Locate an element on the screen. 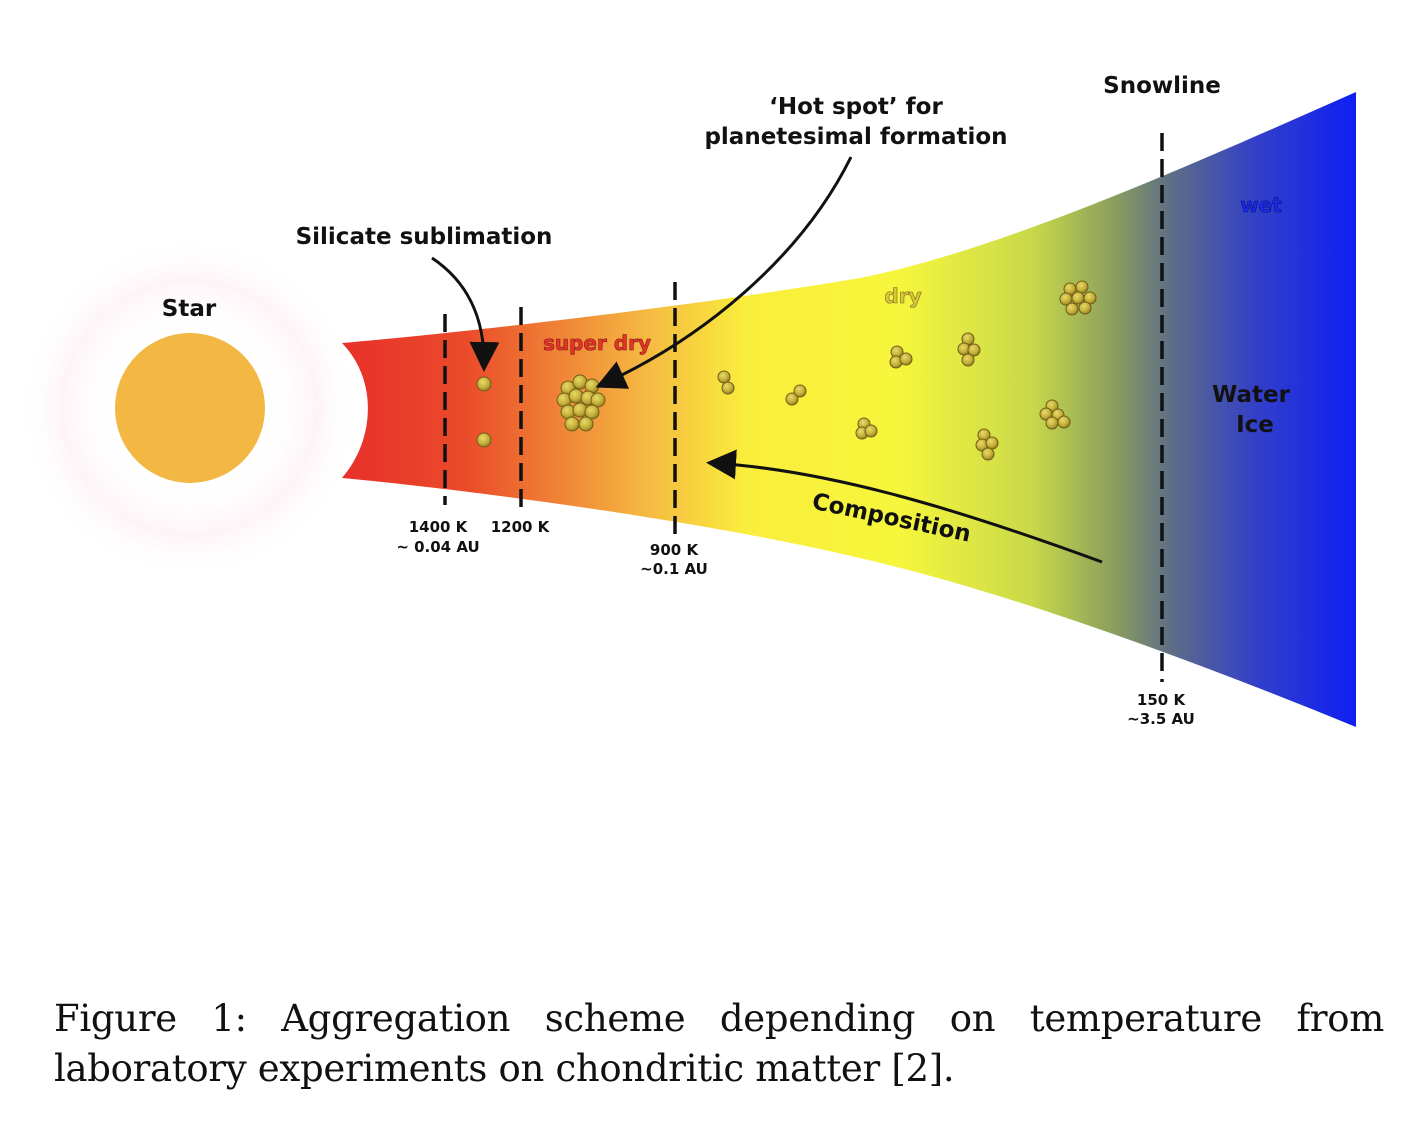  dist-0-04au: ~ 0.04 AU is located at coordinates (437, 547).